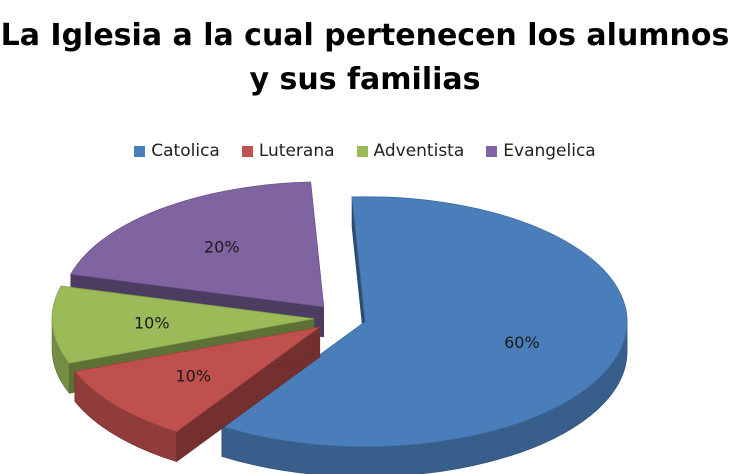 The image size is (730, 474). What do you see at coordinates (419, 151) in the screenshot?
I see `legend-label: Adventista` at bounding box center [419, 151].